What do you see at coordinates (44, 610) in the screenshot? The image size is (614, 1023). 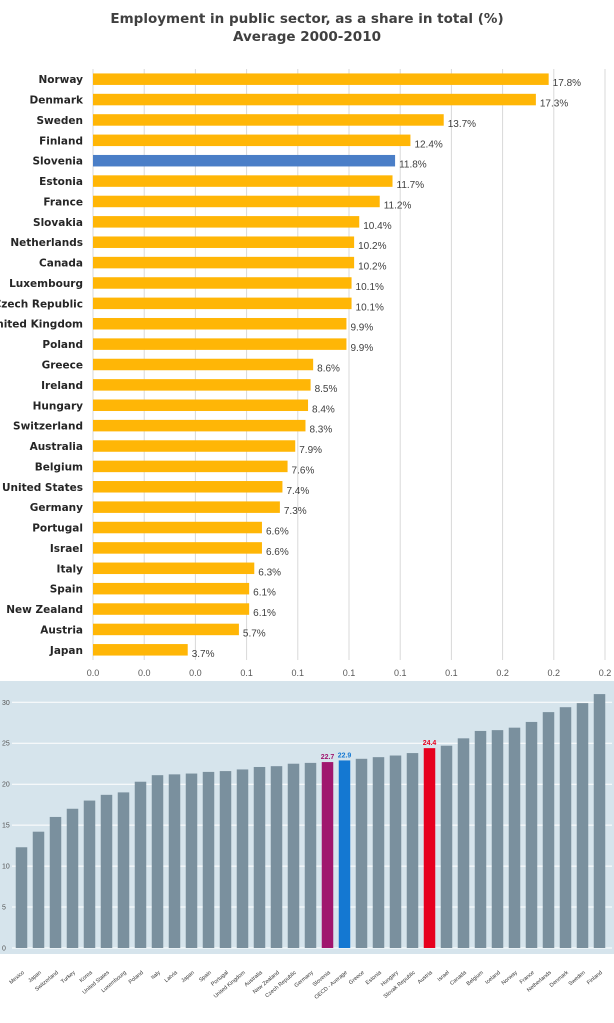 I see `category-label-new-zealand: New Zealand` at bounding box center [44, 610].